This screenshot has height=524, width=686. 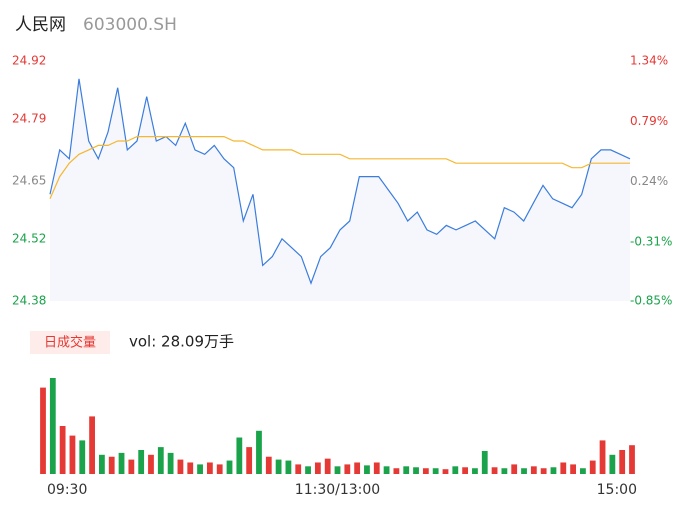 I want to click on y2-tick-label: -0.31%, so click(x=651, y=241).